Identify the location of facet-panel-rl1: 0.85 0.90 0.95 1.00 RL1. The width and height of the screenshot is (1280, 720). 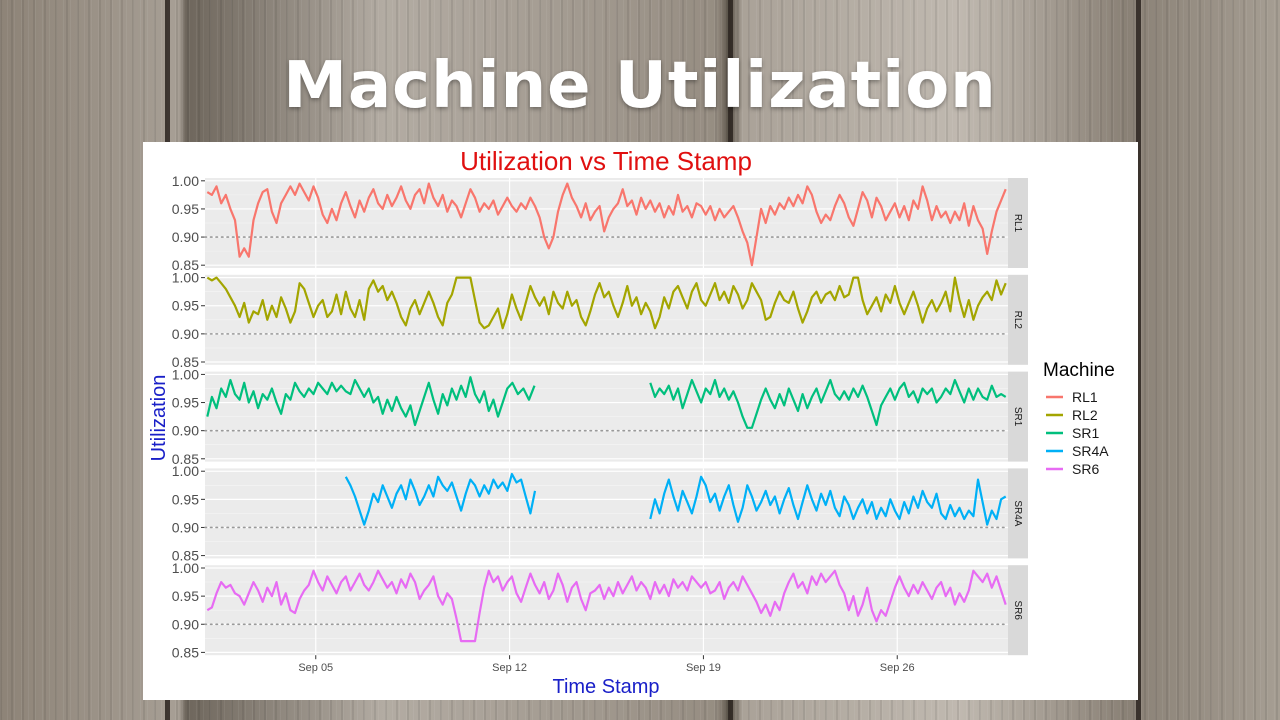
(600, 223).